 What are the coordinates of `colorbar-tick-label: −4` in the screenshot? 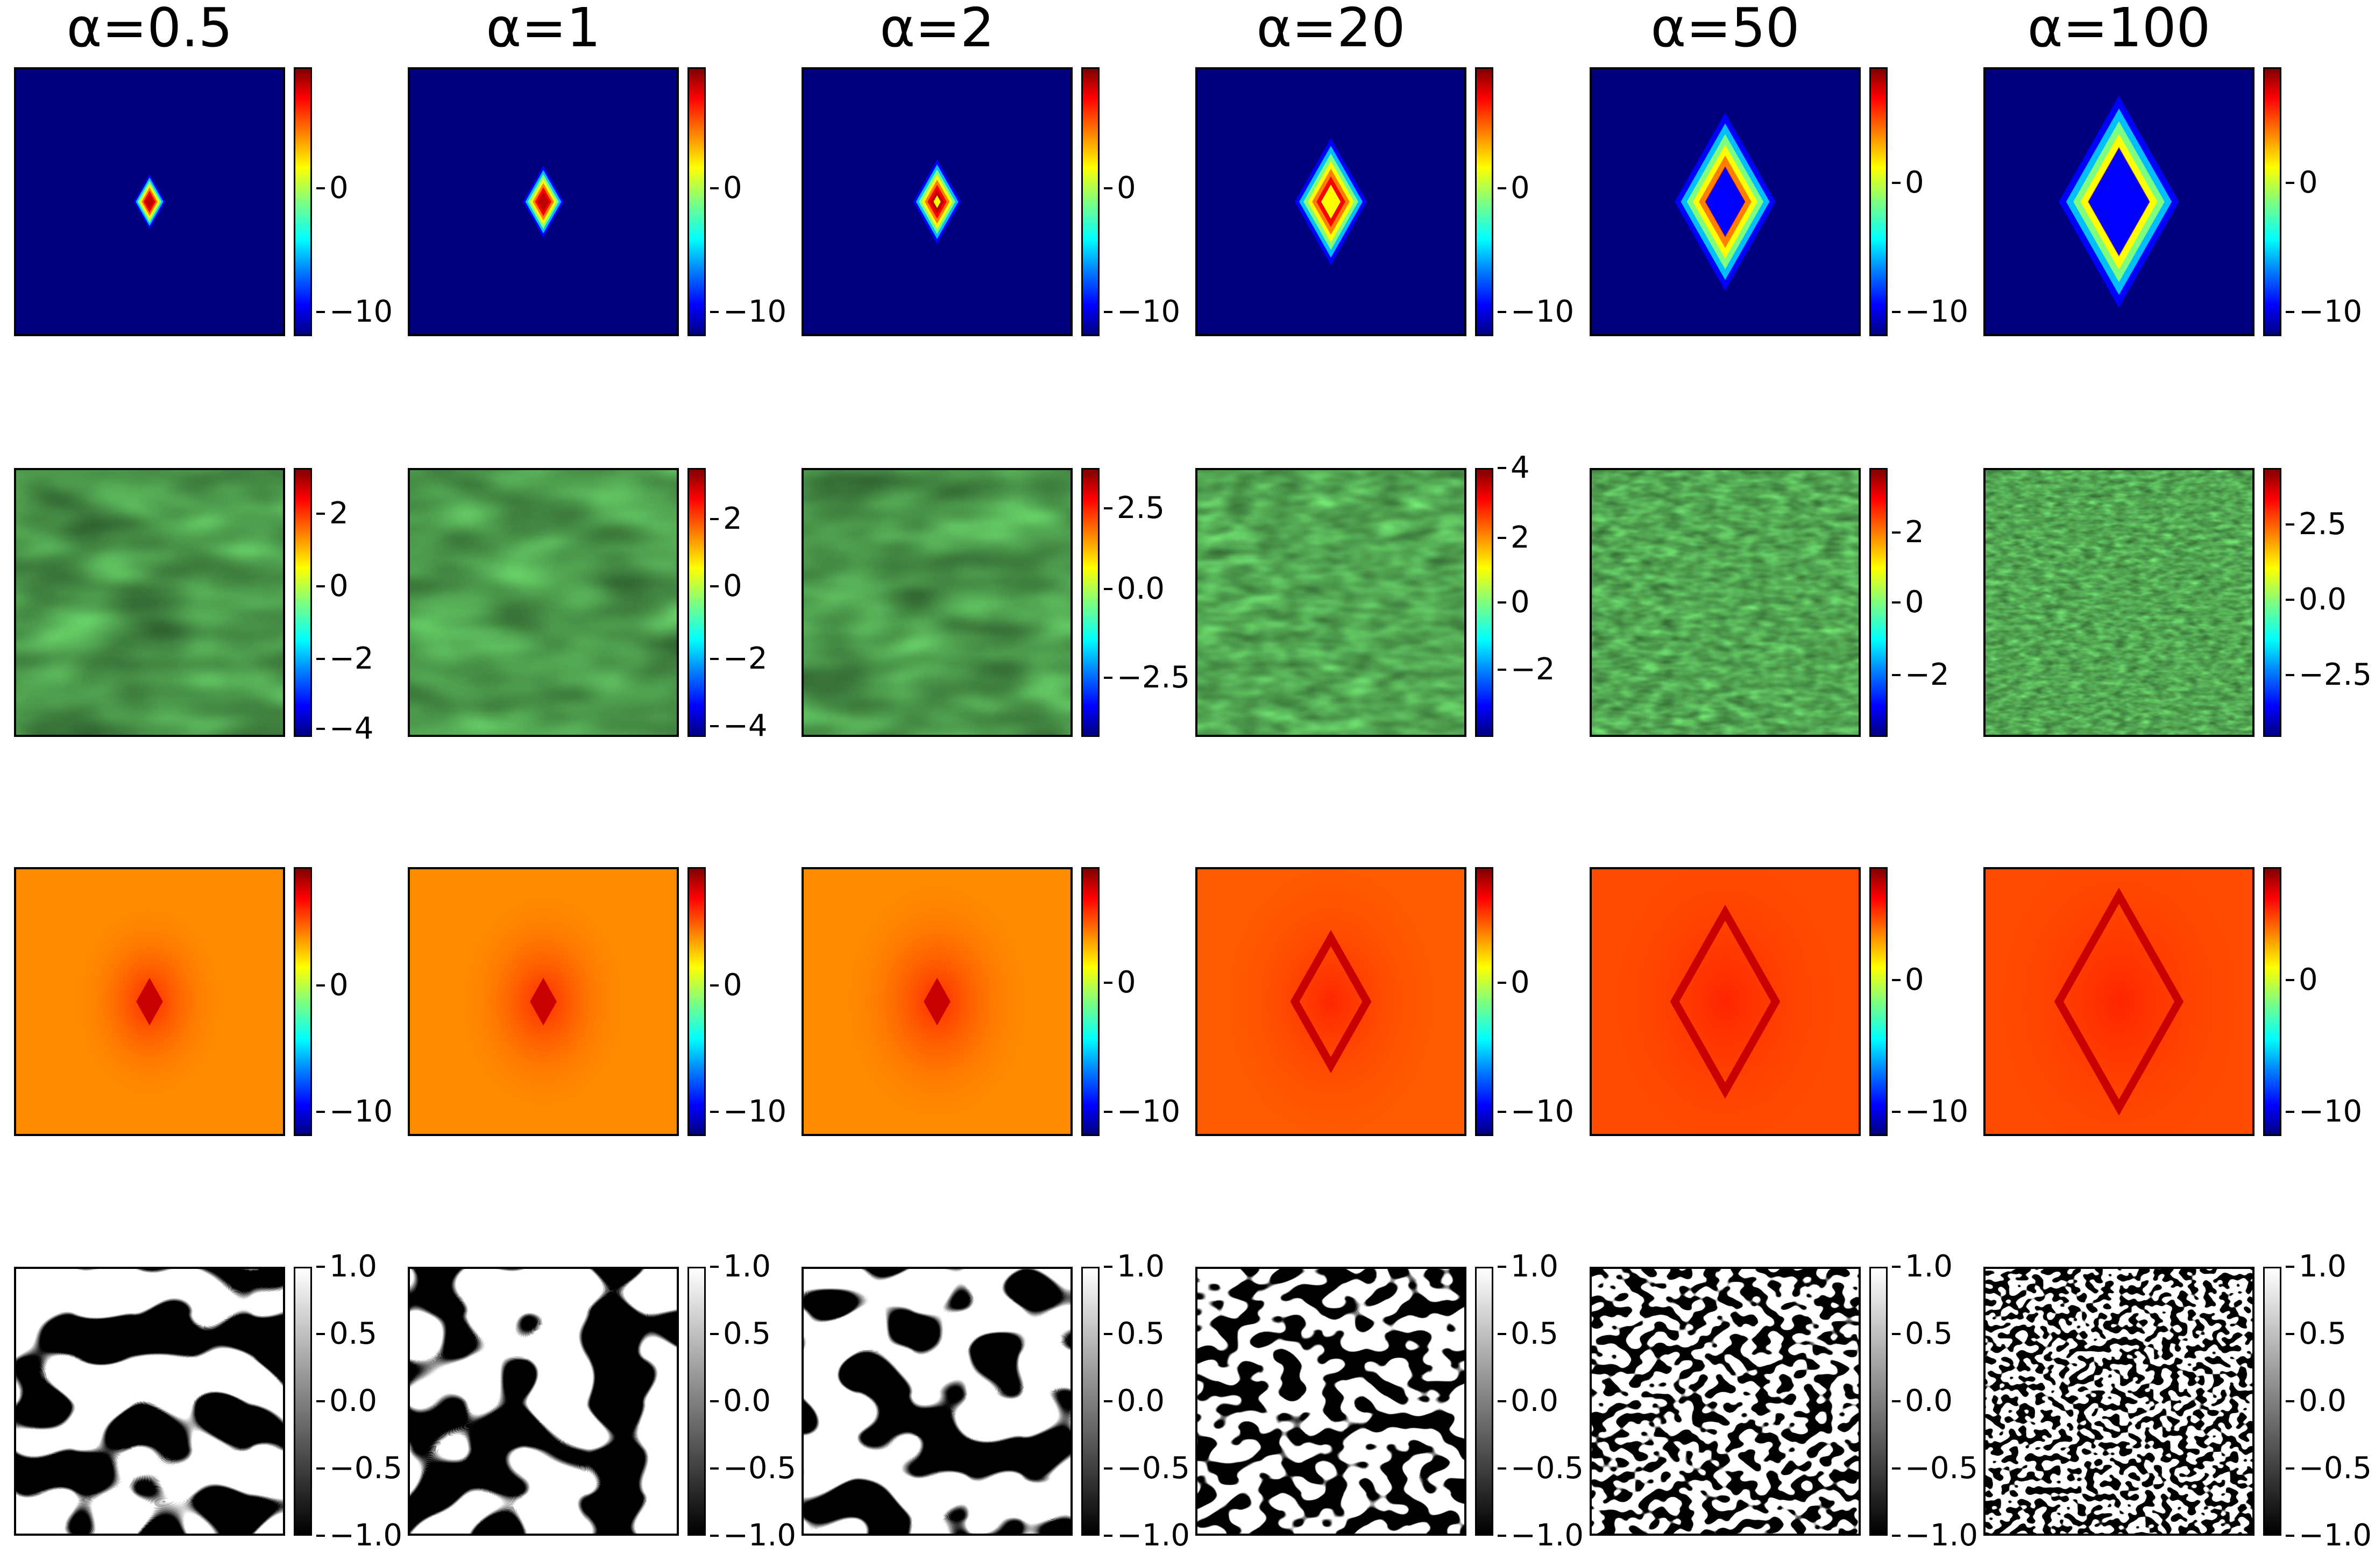 It's located at (745, 725).